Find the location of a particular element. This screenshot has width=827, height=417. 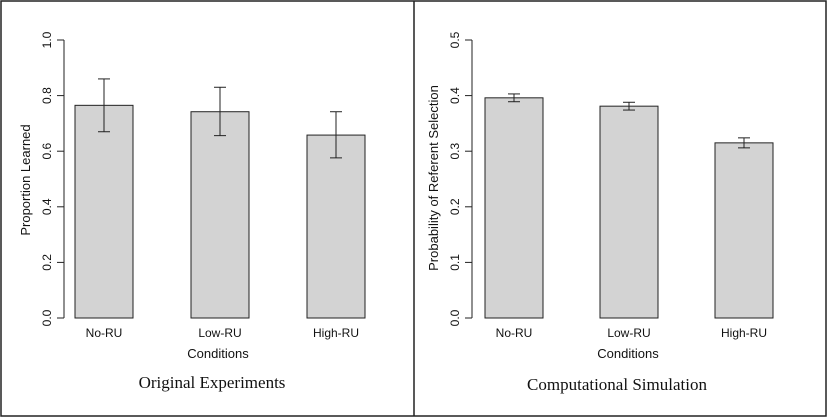

y-tick-label: 0.3 is located at coordinates (455, 151).